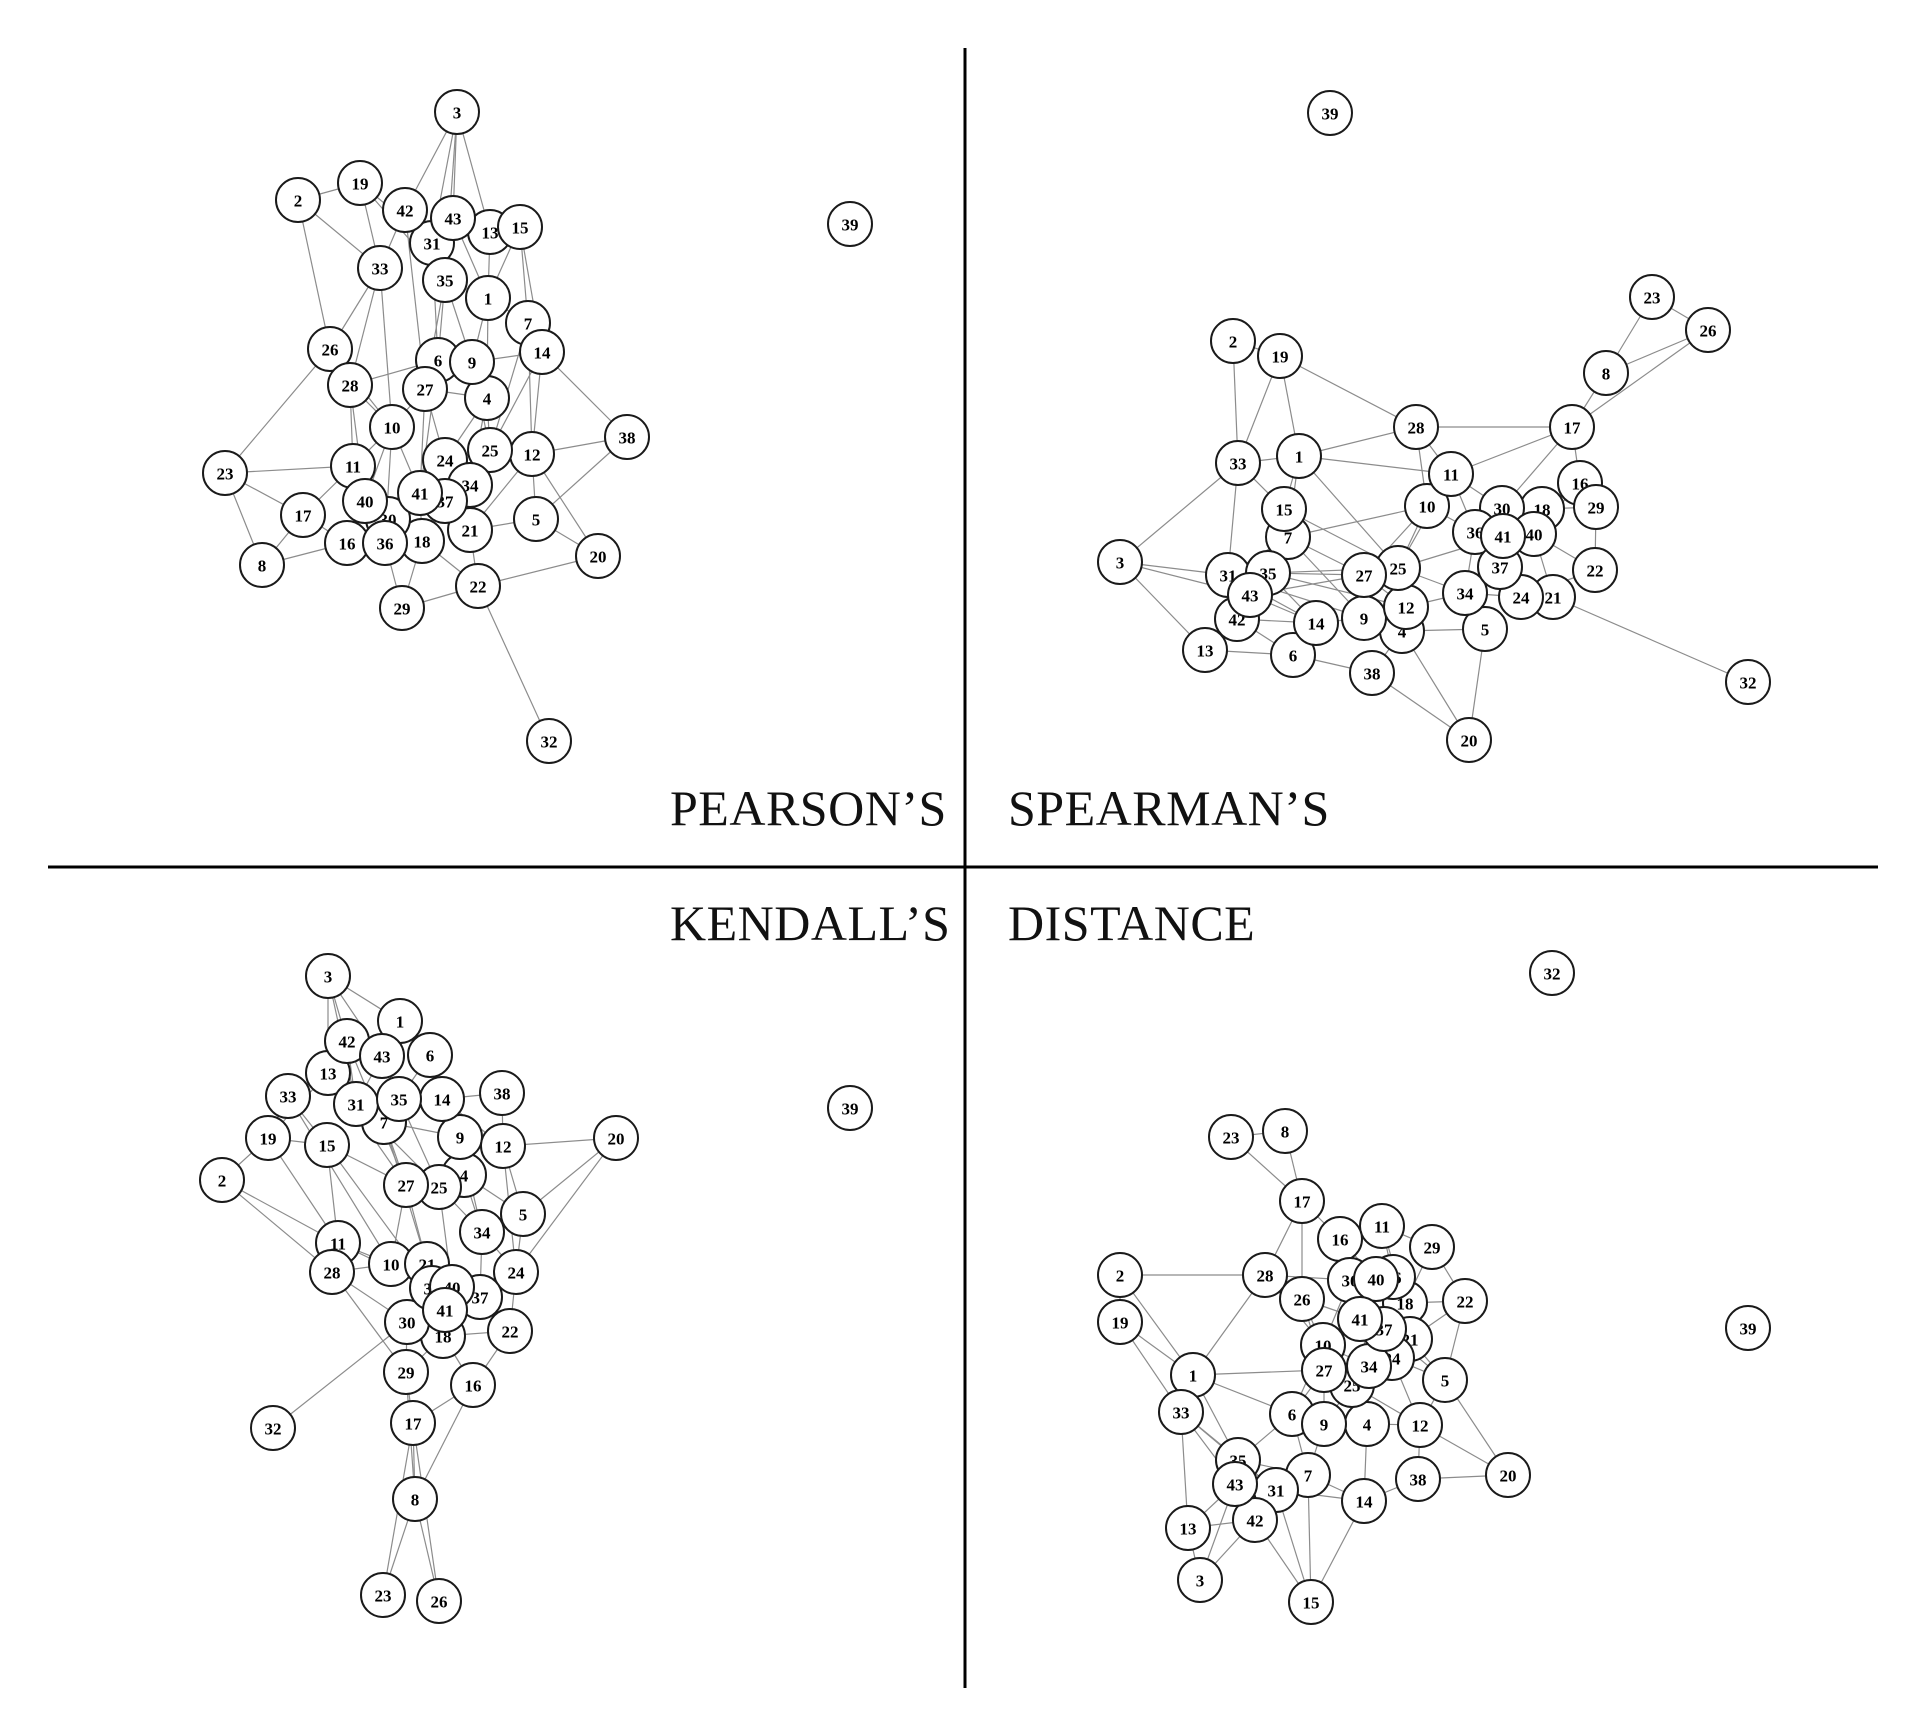  Describe the element at coordinates (536, 519) in the screenshot. I see `node-pearson-5: 5` at that location.